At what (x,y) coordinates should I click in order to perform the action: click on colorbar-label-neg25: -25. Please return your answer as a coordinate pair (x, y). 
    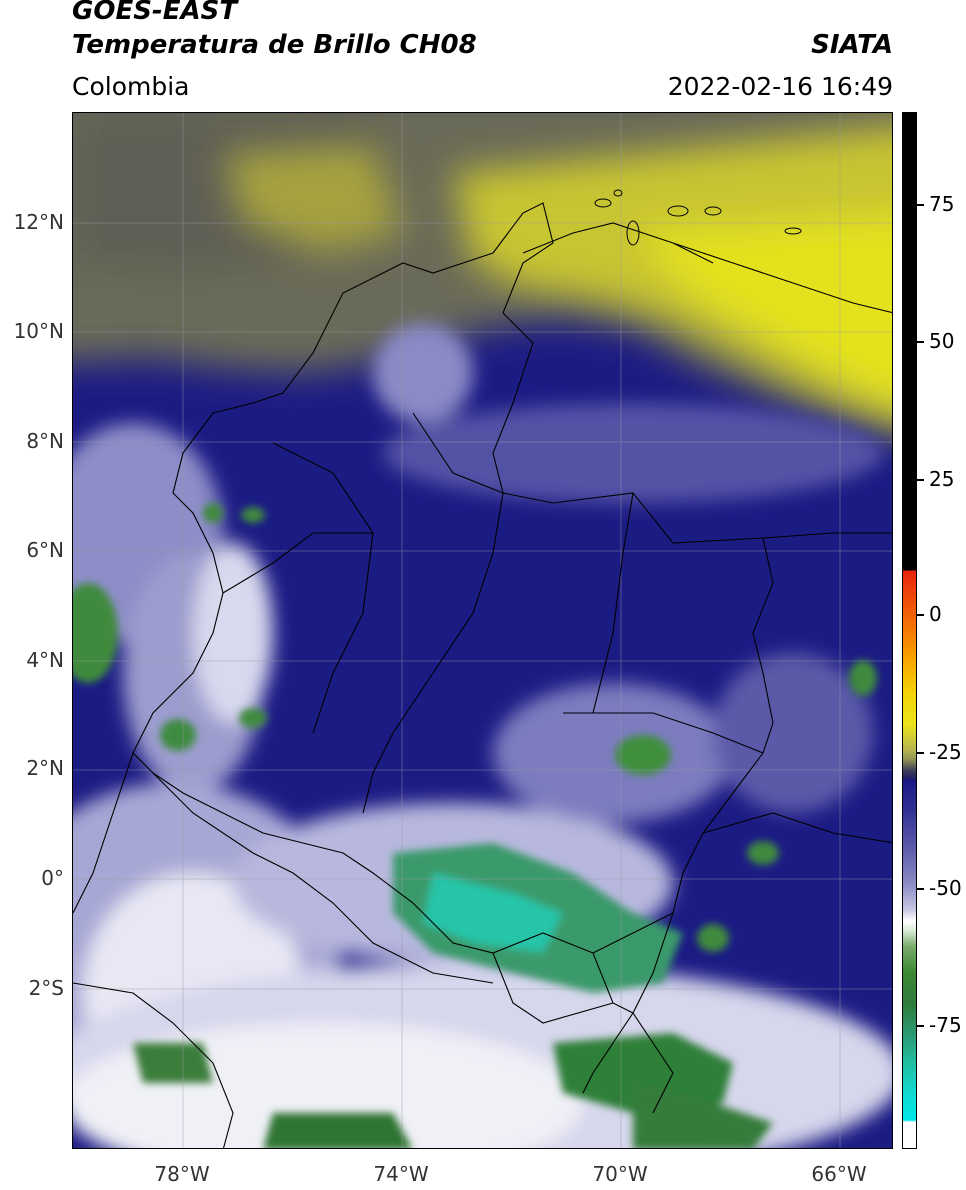
    Looking at the image, I should click on (945, 752).